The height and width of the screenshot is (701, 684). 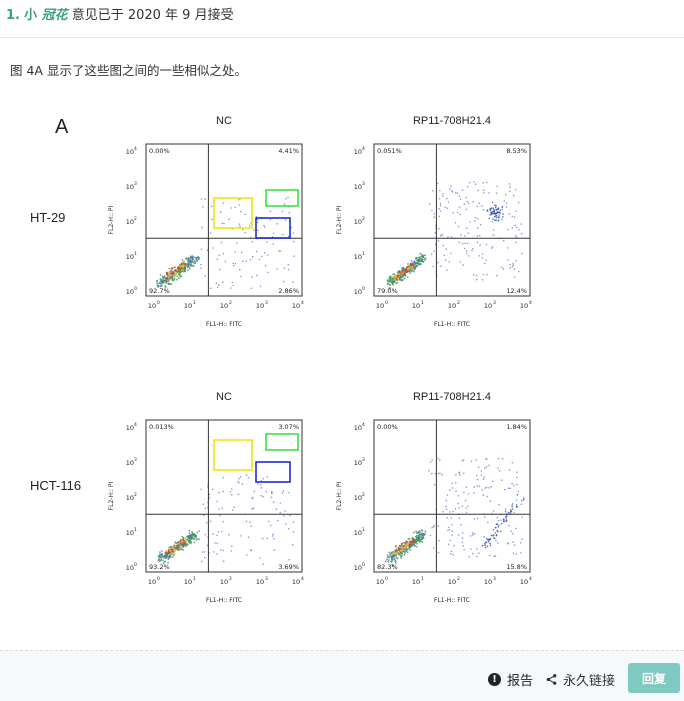 I want to click on report-button: ! 报告, so click(x=510, y=679).